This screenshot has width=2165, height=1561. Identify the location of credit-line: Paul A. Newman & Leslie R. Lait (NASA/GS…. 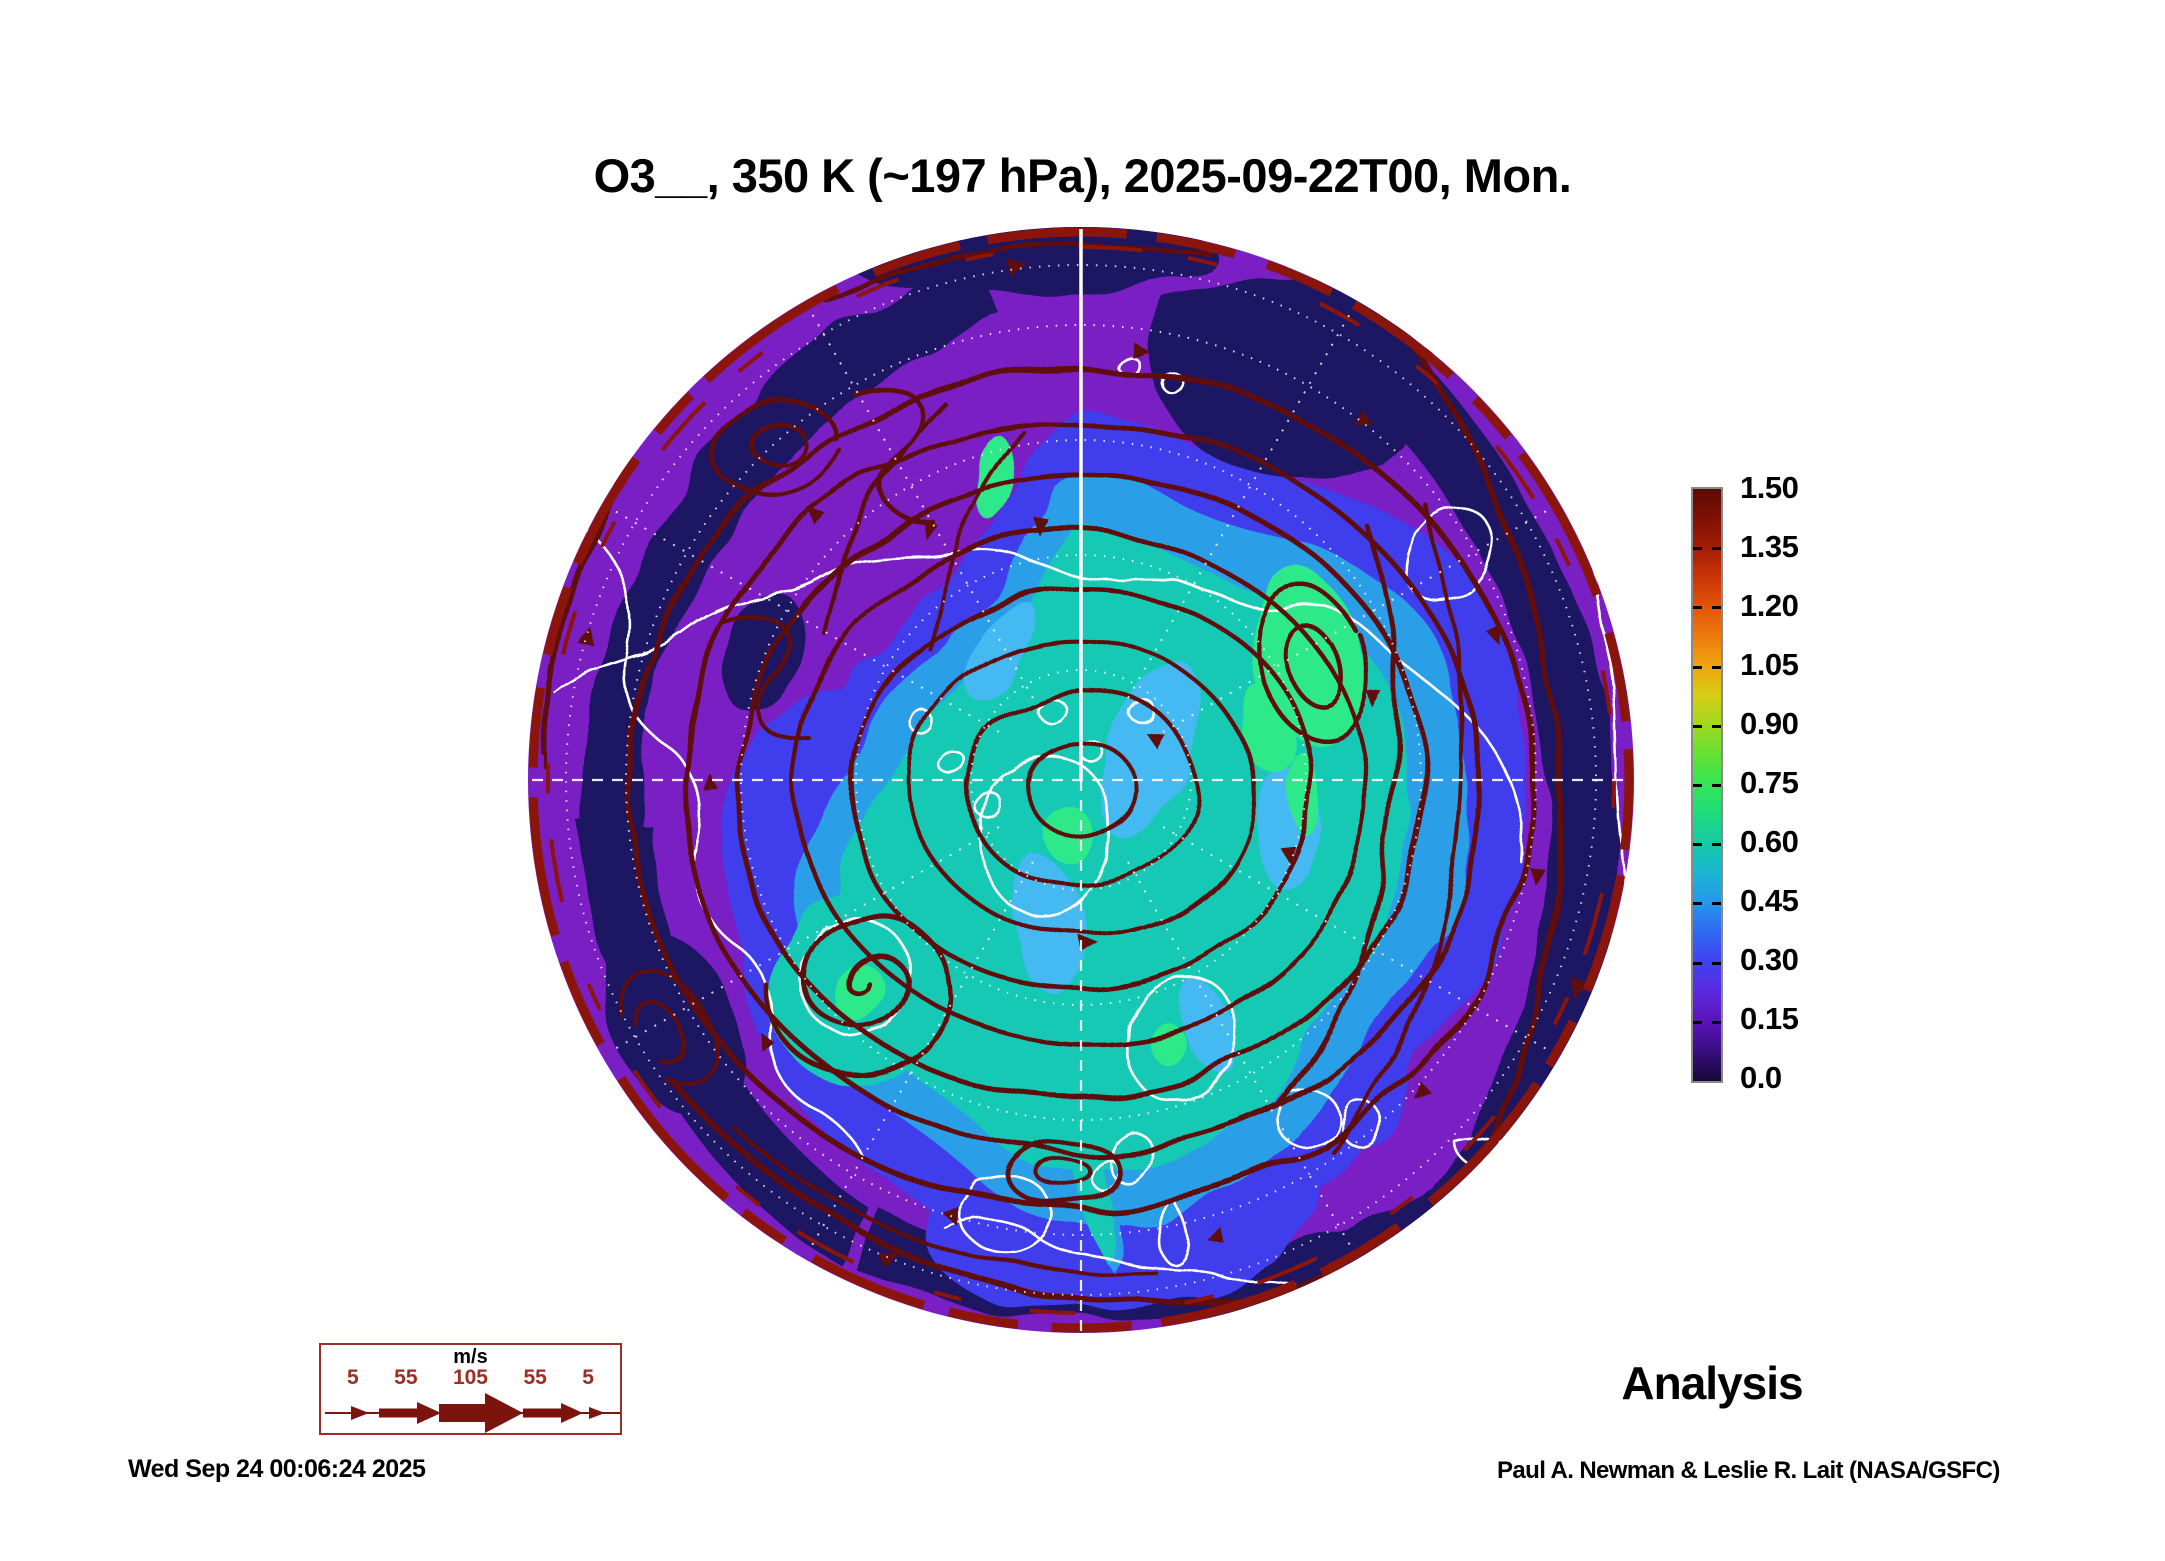
(1748, 1470).